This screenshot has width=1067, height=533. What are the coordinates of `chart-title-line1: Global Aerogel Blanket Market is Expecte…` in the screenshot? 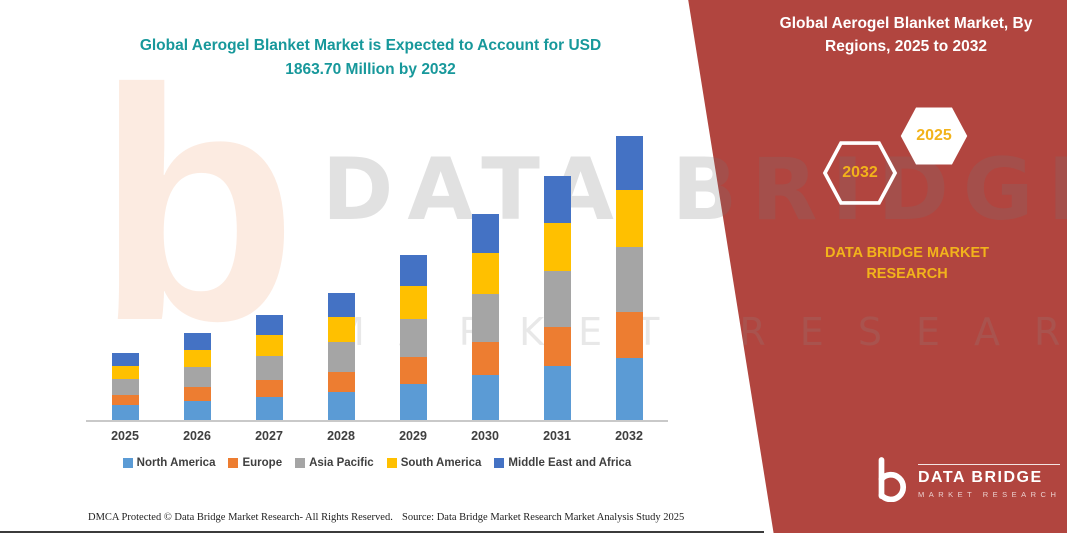 It's located at (370, 45).